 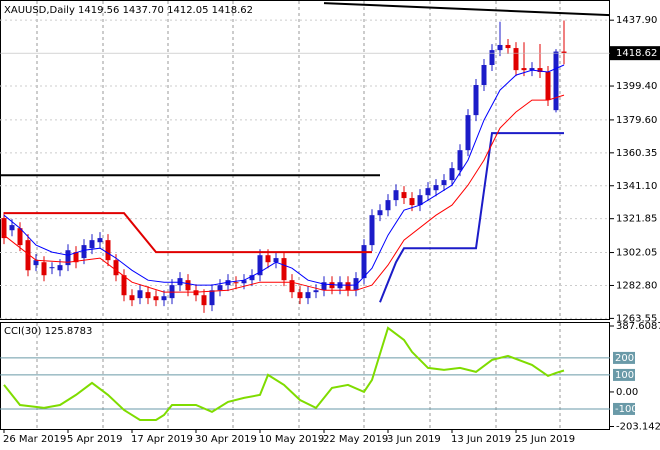 What do you see at coordinates (636, 219) in the screenshot?
I see `y-tick-label: 1321.85` at bounding box center [636, 219].